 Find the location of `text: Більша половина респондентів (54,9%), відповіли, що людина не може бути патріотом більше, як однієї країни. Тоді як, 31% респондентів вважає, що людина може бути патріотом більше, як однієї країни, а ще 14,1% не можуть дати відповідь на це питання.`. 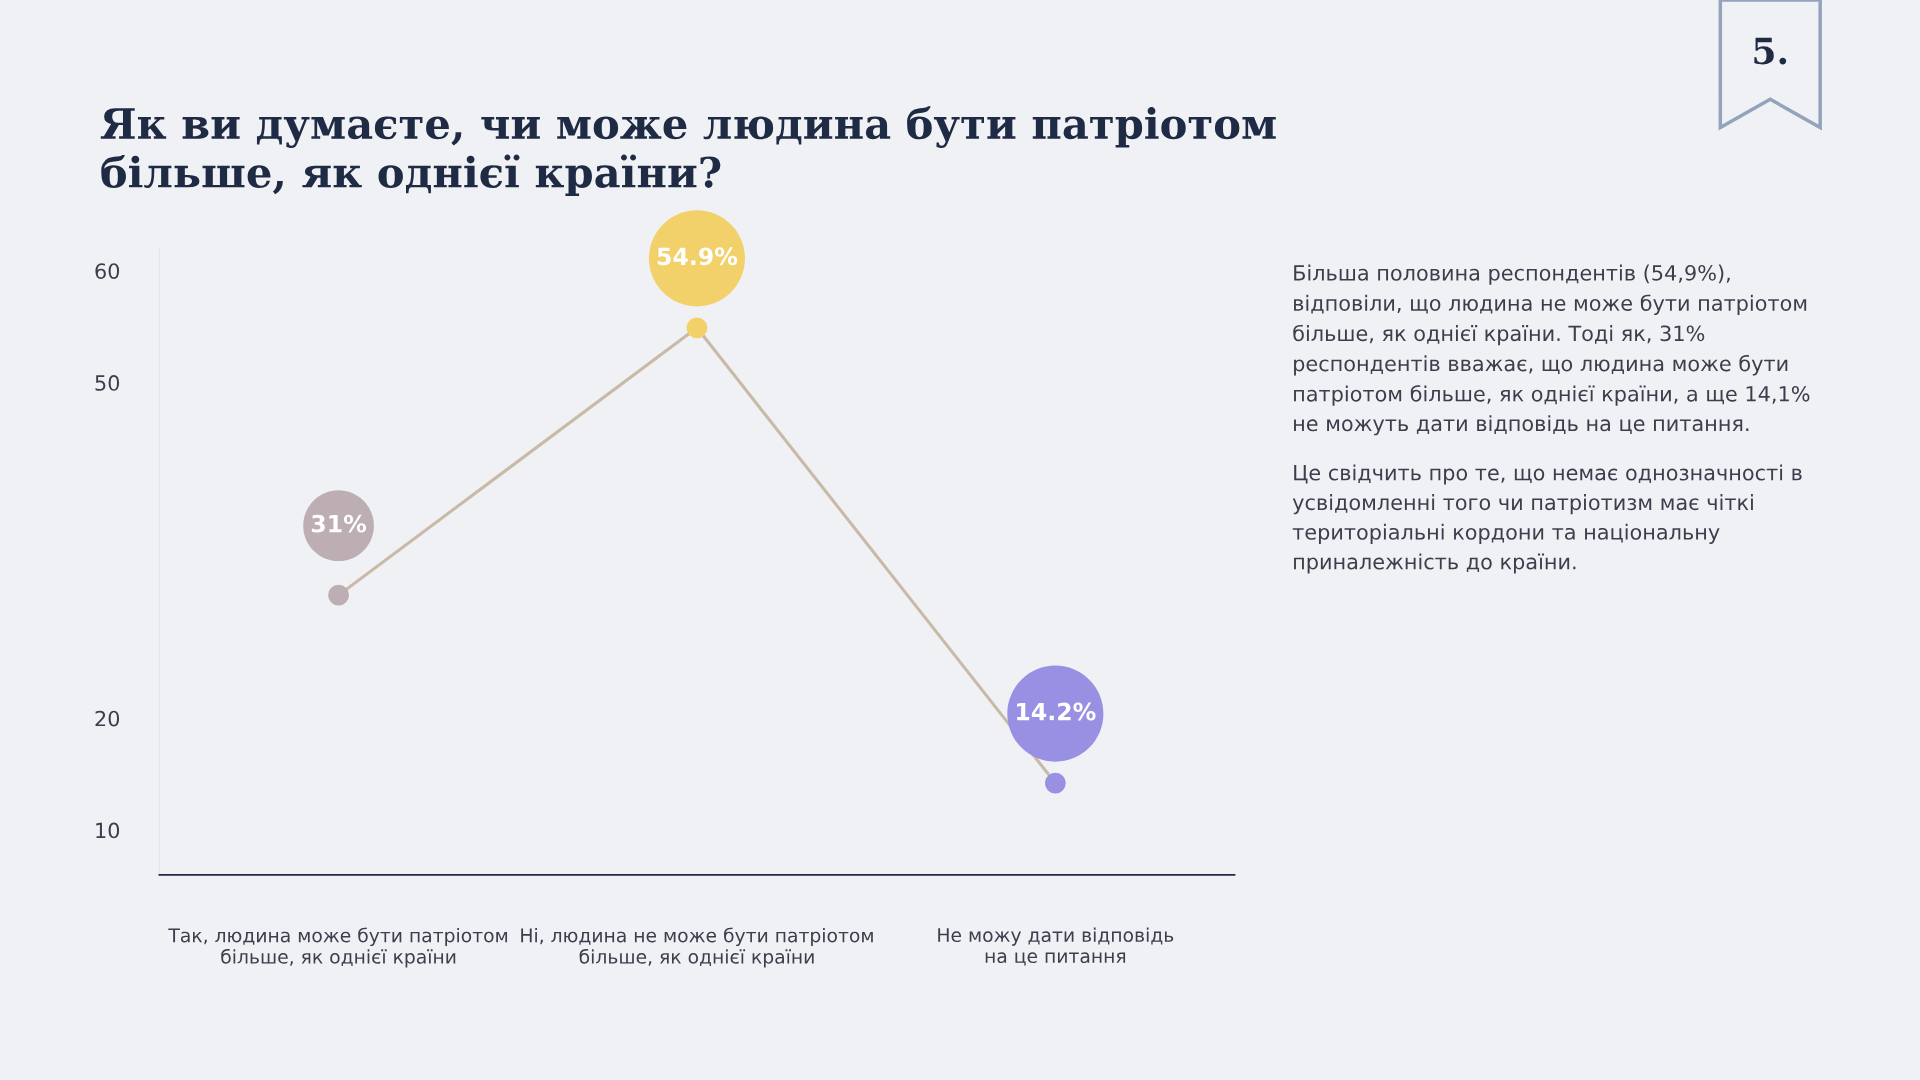

text: Більша половина респондентів (54,9%), відповіли, що людина не може бути патріотом більше, як однієї країни. Тоді як, 31% респондентів вважає, що людина може бути патріотом більше, як однієї країни, а ще 14,1% не можуть дати відповідь на це питання. is located at coordinates (1551, 350).